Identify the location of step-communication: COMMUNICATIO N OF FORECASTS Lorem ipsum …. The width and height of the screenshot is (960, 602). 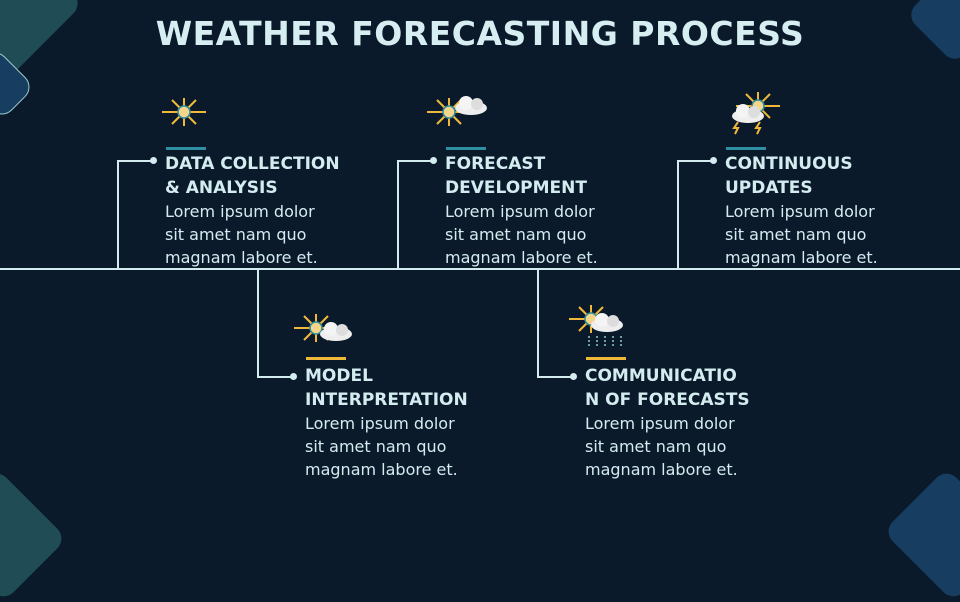
(685, 422).